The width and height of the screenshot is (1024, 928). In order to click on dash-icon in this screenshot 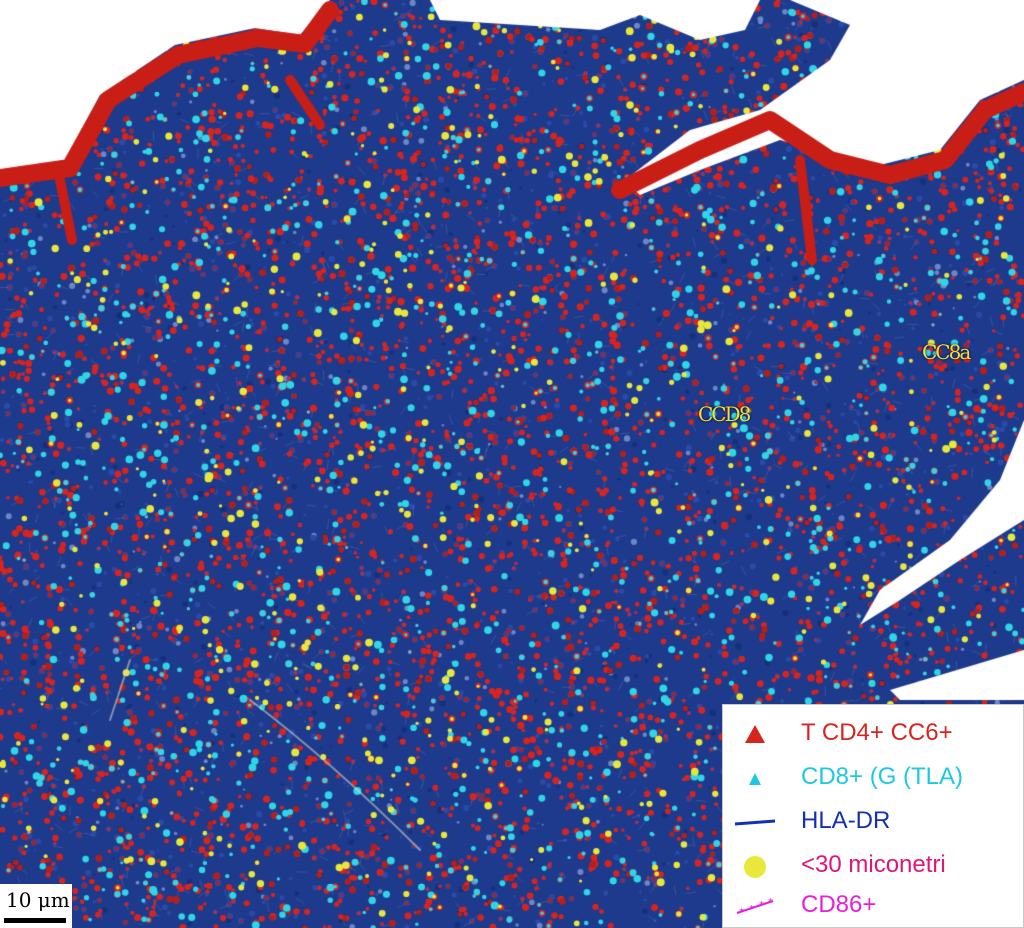, I will do `click(755, 822)`.